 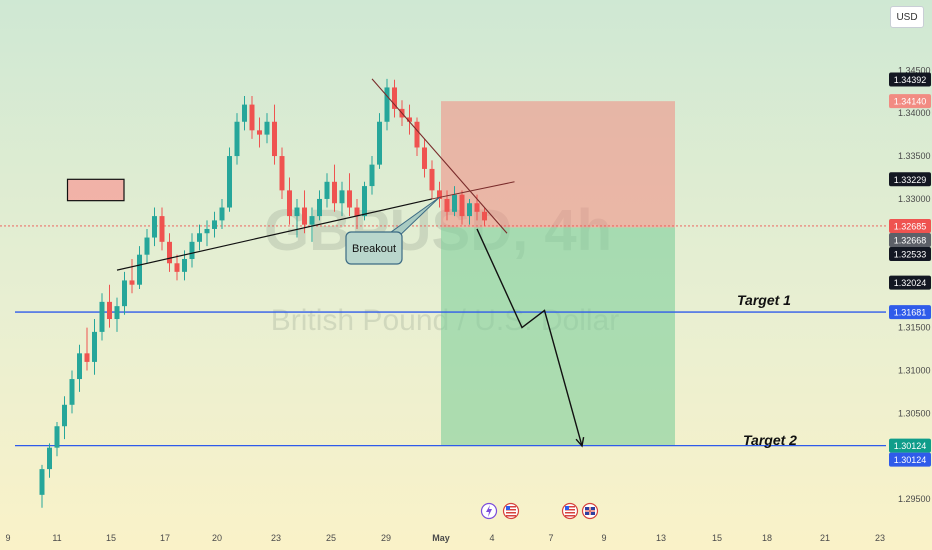 What do you see at coordinates (439, 156) in the screenshot?
I see `resistance-trendline` at bounding box center [439, 156].